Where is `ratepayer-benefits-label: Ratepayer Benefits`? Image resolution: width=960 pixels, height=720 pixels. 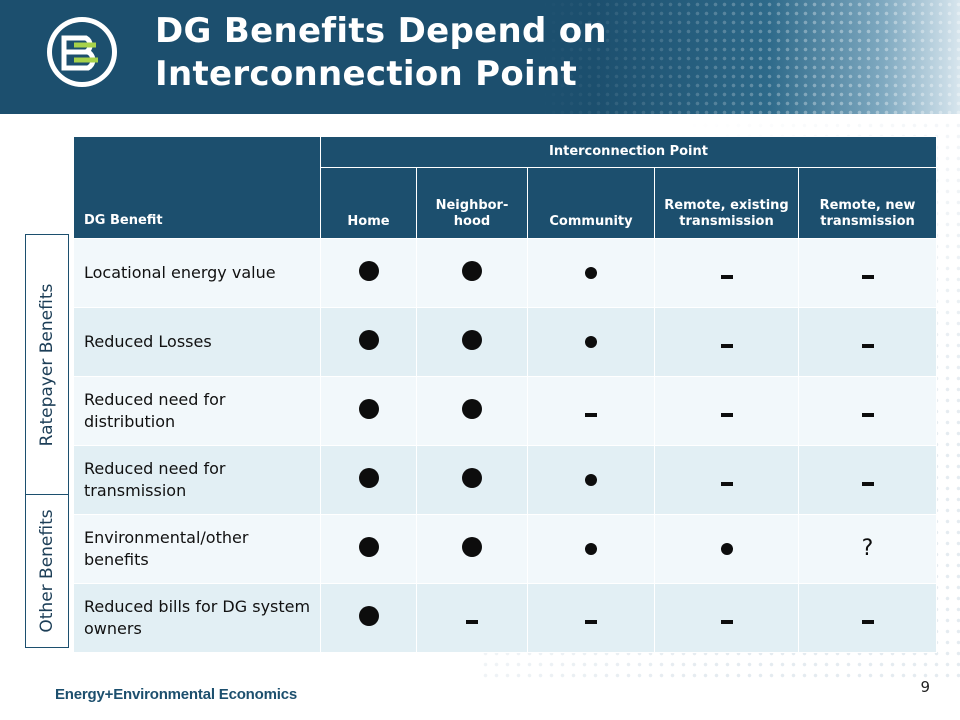
ratepayer-benefits-label: Ratepayer Benefits is located at coordinates (47, 365).